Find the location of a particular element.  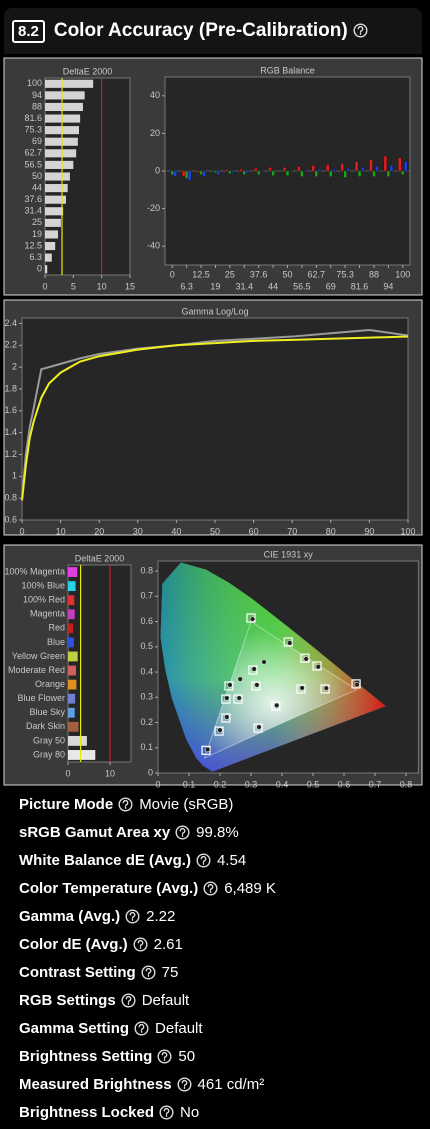

detail-row: Measured Brightness 461 cd/m² is located at coordinates (219, 1084).